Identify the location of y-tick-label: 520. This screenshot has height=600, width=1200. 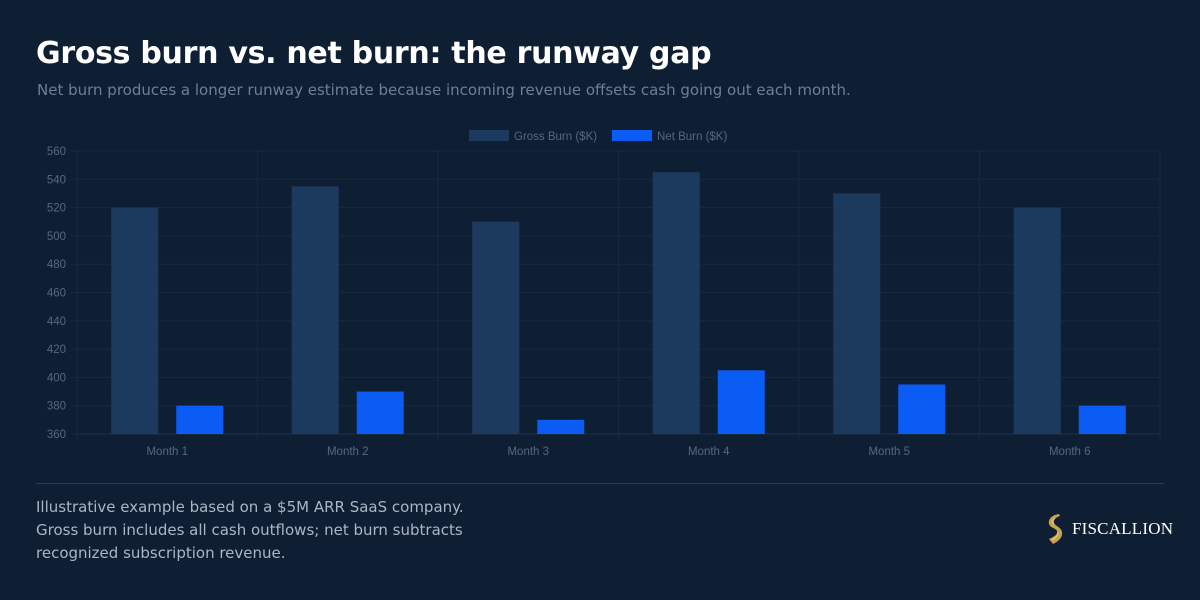
(56, 209).